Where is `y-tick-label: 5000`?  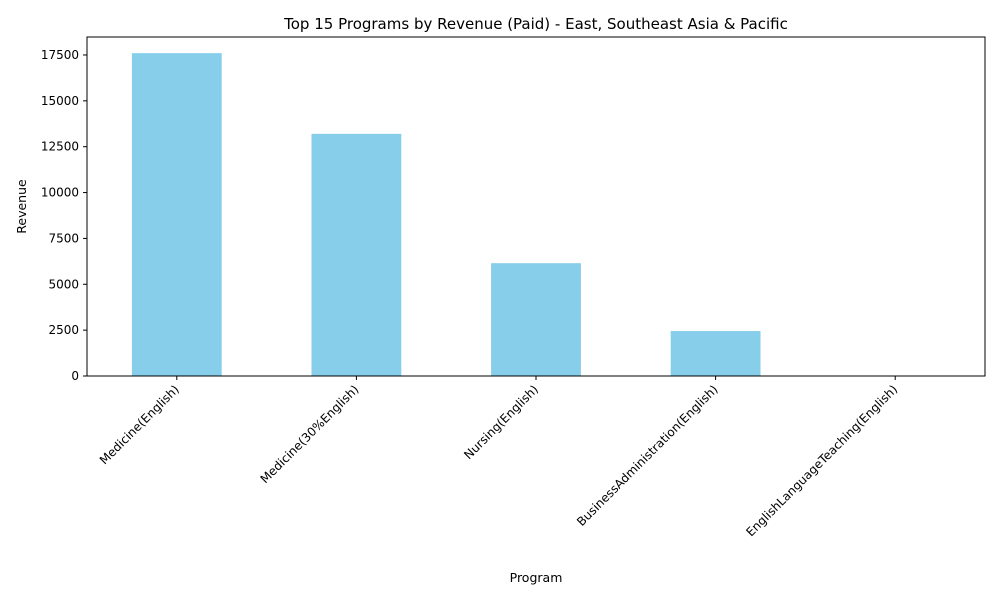 y-tick-label: 5000 is located at coordinates (63, 284).